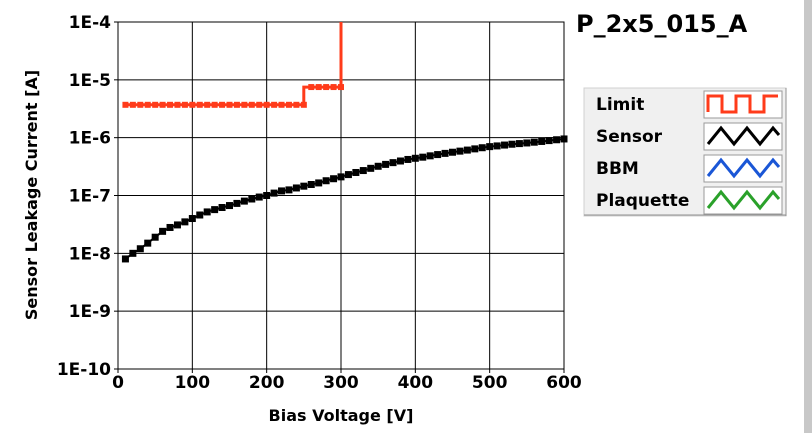 The height and width of the screenshot is (433, 812). Describe the element at coordinates (193, 383) in the screenshot. I see `x-tick-label: 100` at that location.